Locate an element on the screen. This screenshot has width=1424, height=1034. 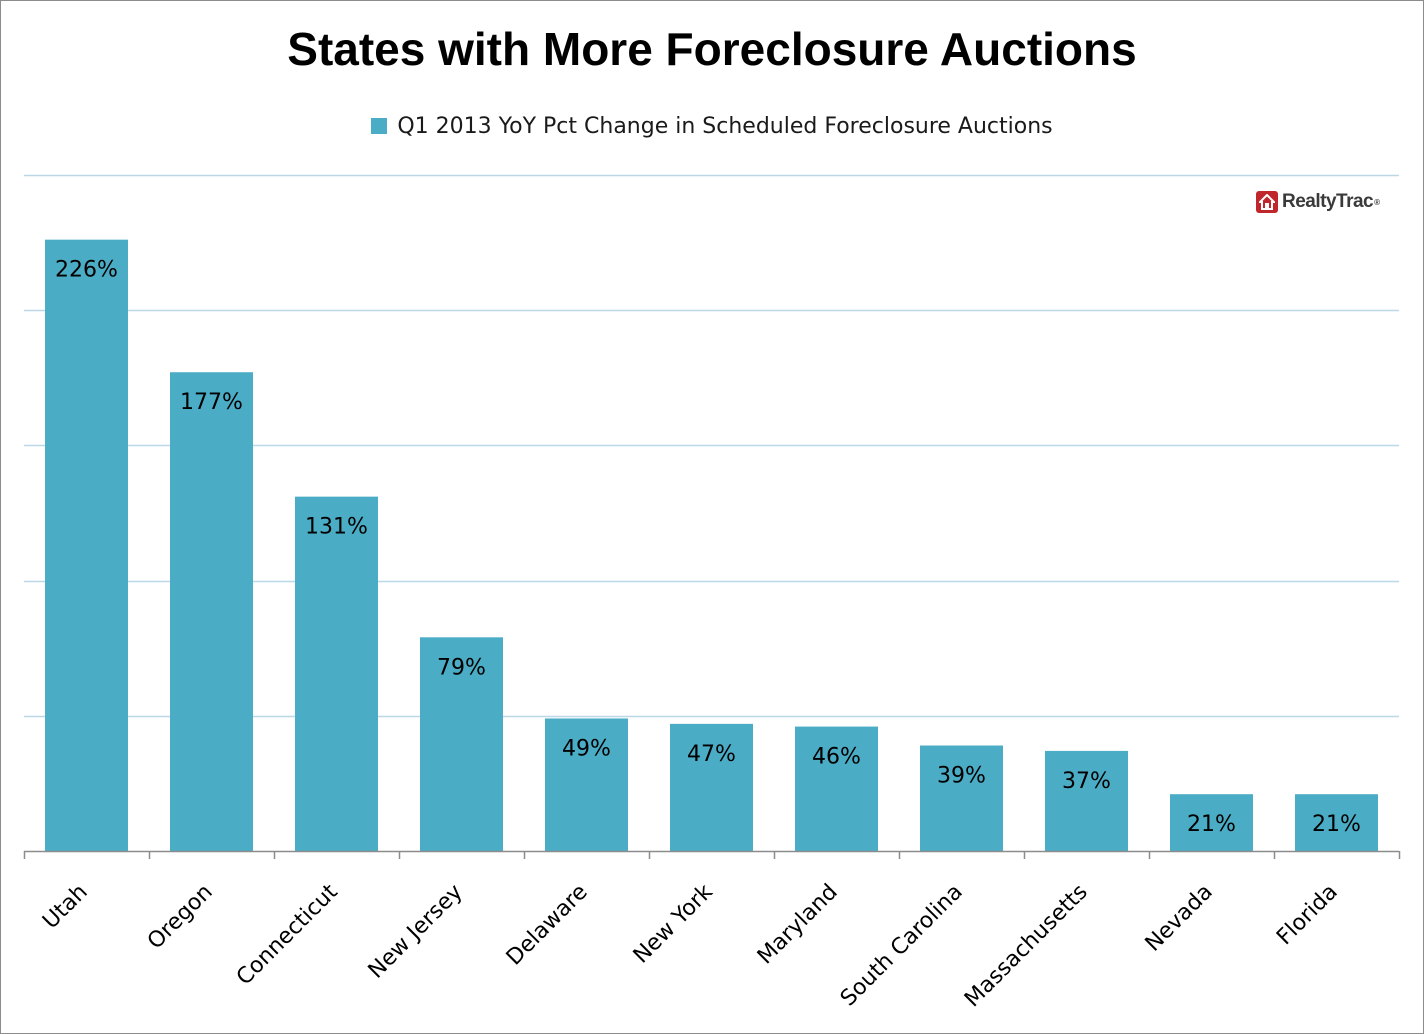
category-label-4: Delaware is located at coordinates (547, 925).